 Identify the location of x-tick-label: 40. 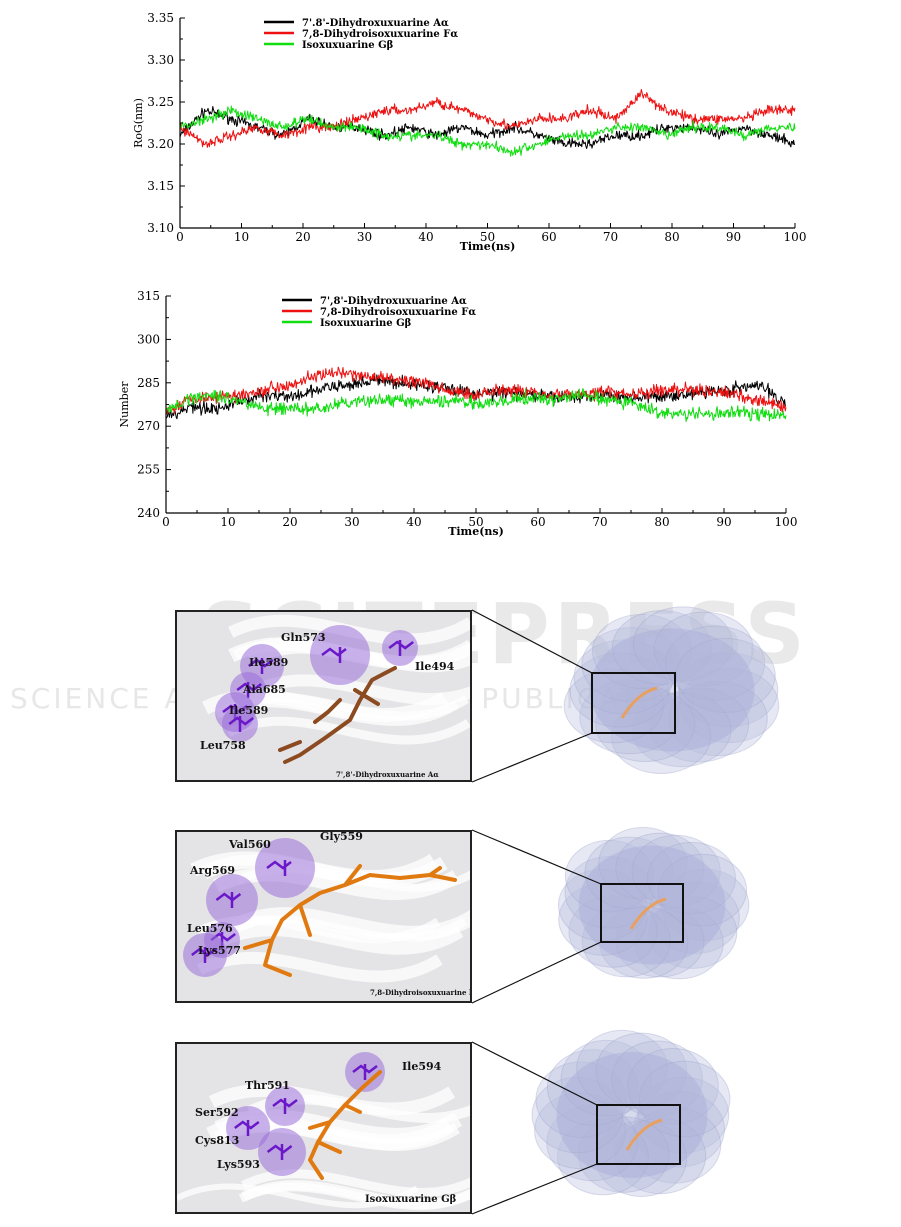
(413, 522).